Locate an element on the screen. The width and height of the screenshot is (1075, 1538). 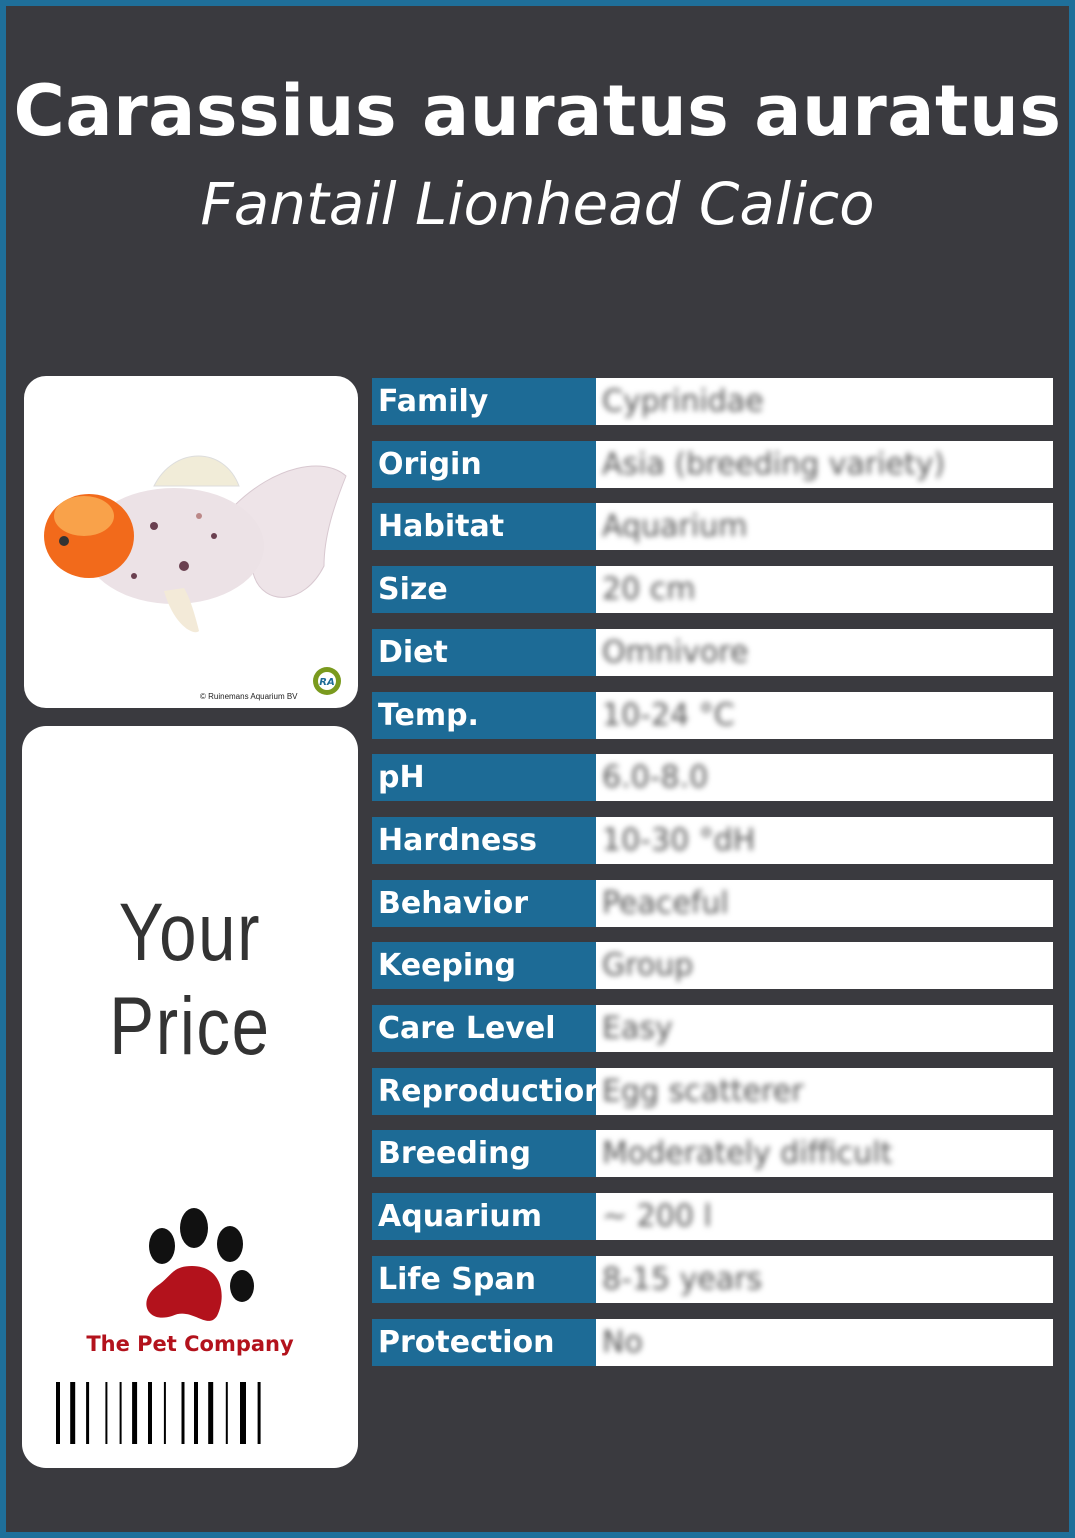
fact-value-text: 10-30 °dH is located at coordinates (679, 840).